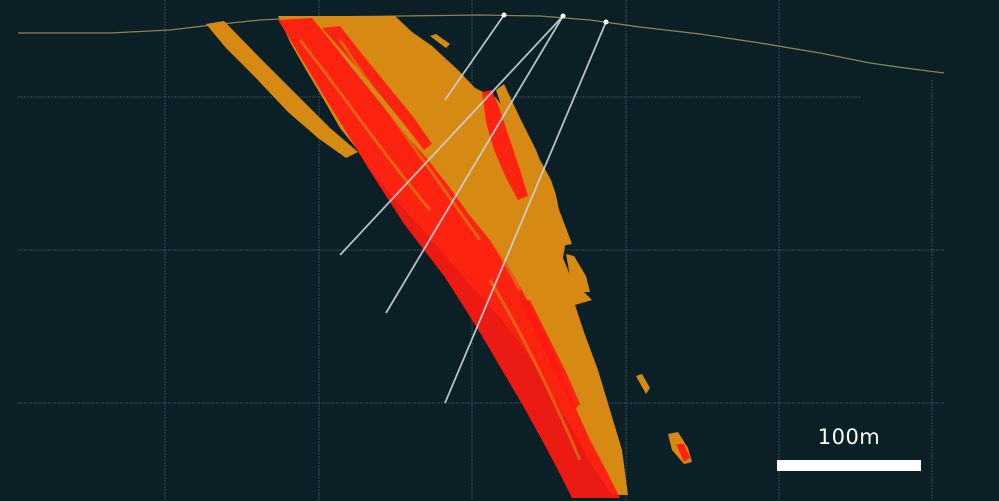 This screenshot has width=999, height=501. I want to click on high-grade-upper-splay, so click(377, 88).